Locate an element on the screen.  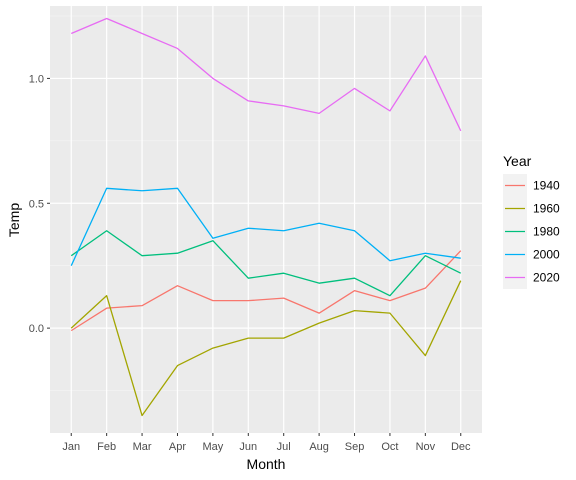
x-tick-label: Apr is located at coordinates (177, 447).